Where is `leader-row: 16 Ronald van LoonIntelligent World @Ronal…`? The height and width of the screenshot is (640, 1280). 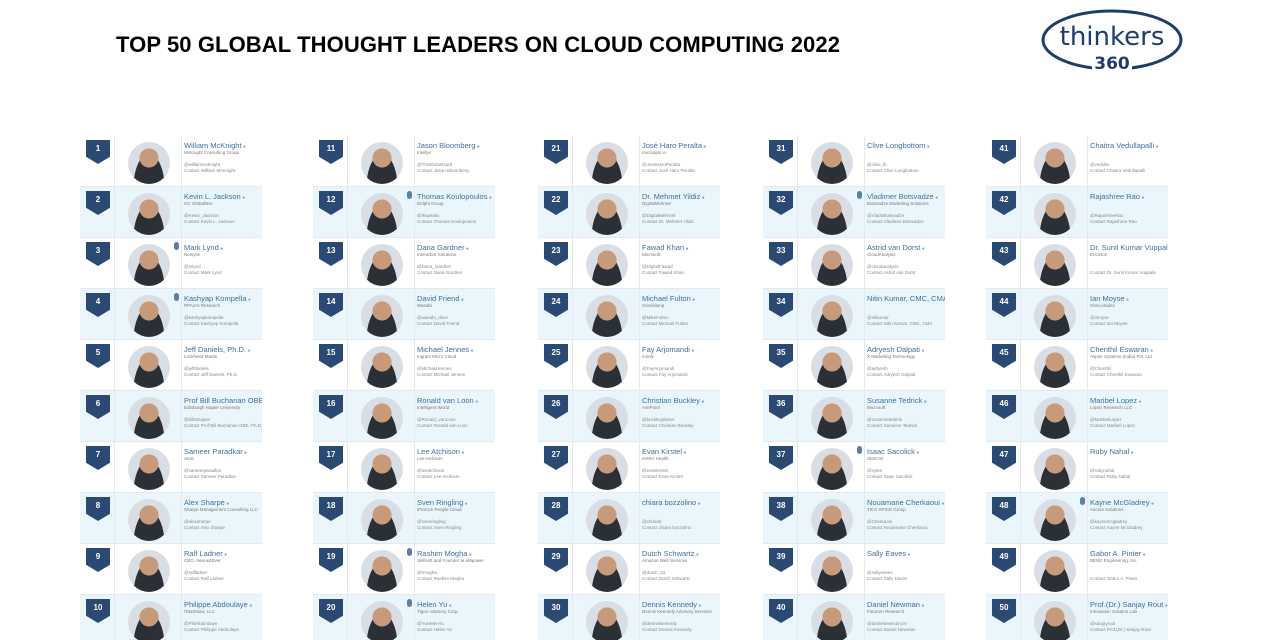
leader-row: 16 Ronald van LoonIntelligent World @Ronal… is located at coordinates (404, 416).